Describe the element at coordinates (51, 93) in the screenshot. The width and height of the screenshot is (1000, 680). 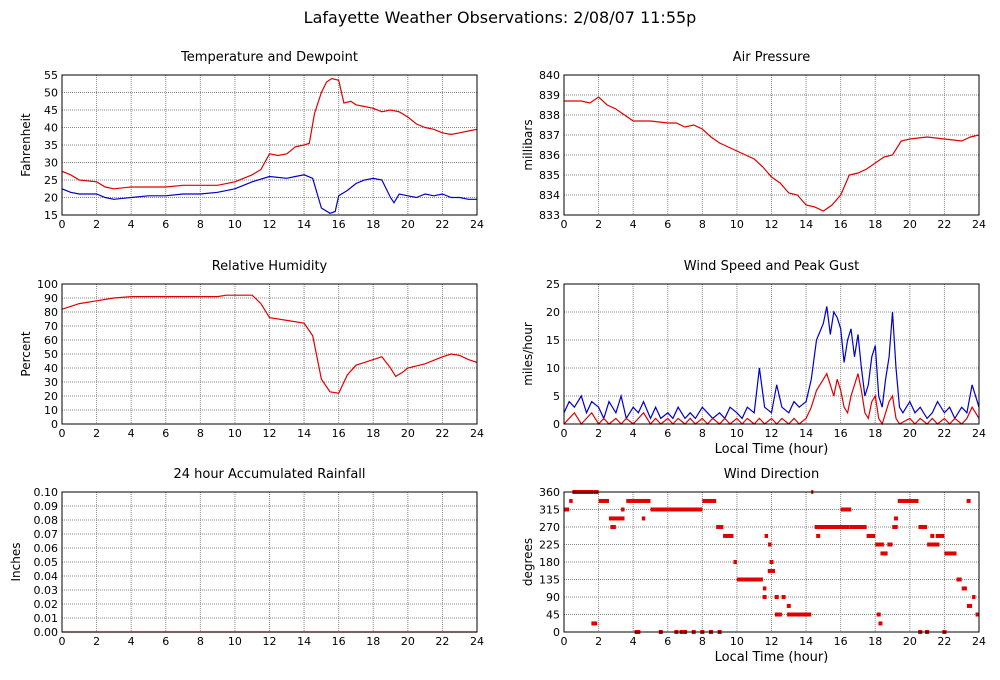
I see `y-tick-label: 50` at that location.